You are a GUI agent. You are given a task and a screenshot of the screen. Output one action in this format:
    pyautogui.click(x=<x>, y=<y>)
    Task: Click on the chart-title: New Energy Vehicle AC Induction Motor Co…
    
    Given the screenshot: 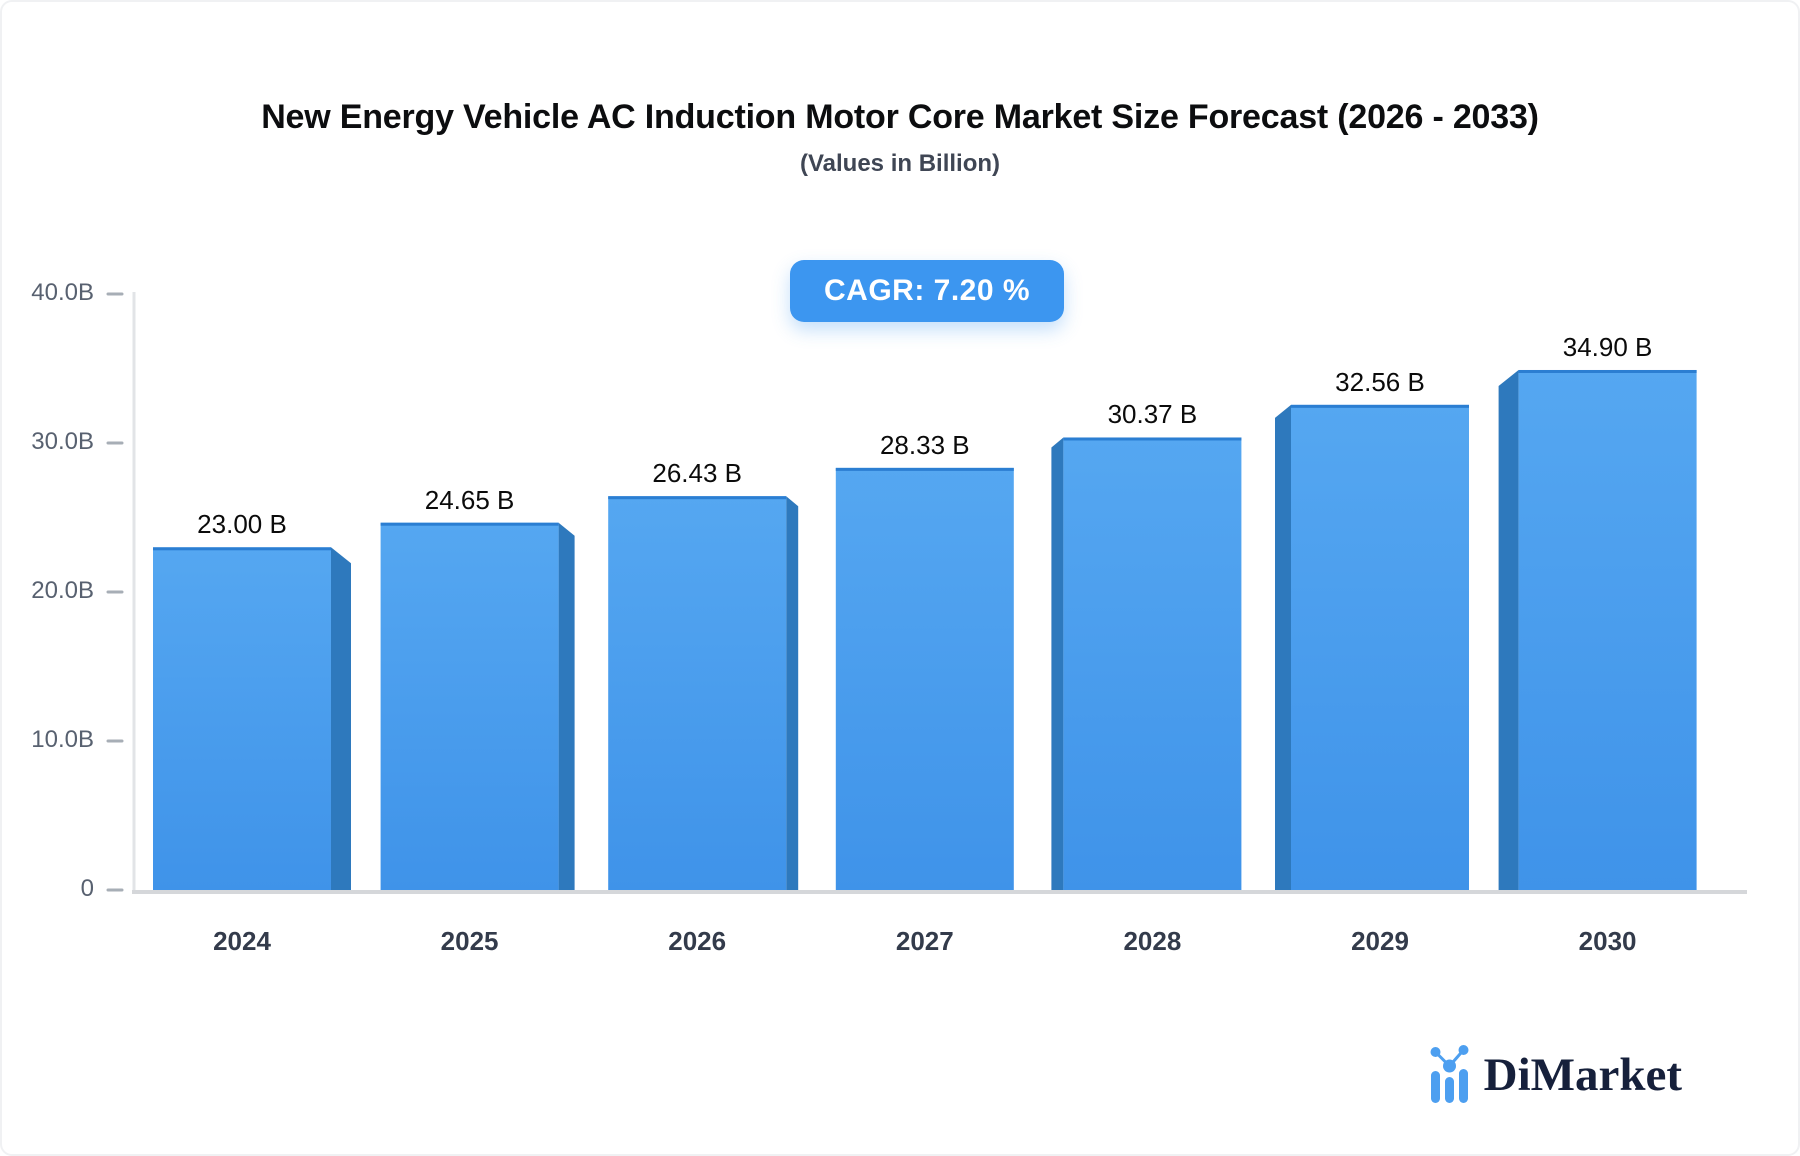 What is the action you would take?
    pyautogui.click(x=900, y=117)
    